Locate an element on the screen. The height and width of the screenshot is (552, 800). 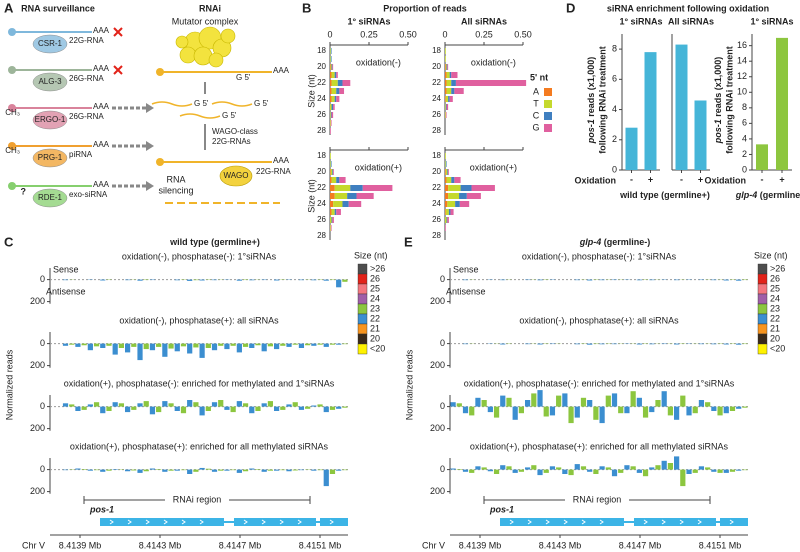
x-tick-label: 0.25 is located at coordinates (484, 34).